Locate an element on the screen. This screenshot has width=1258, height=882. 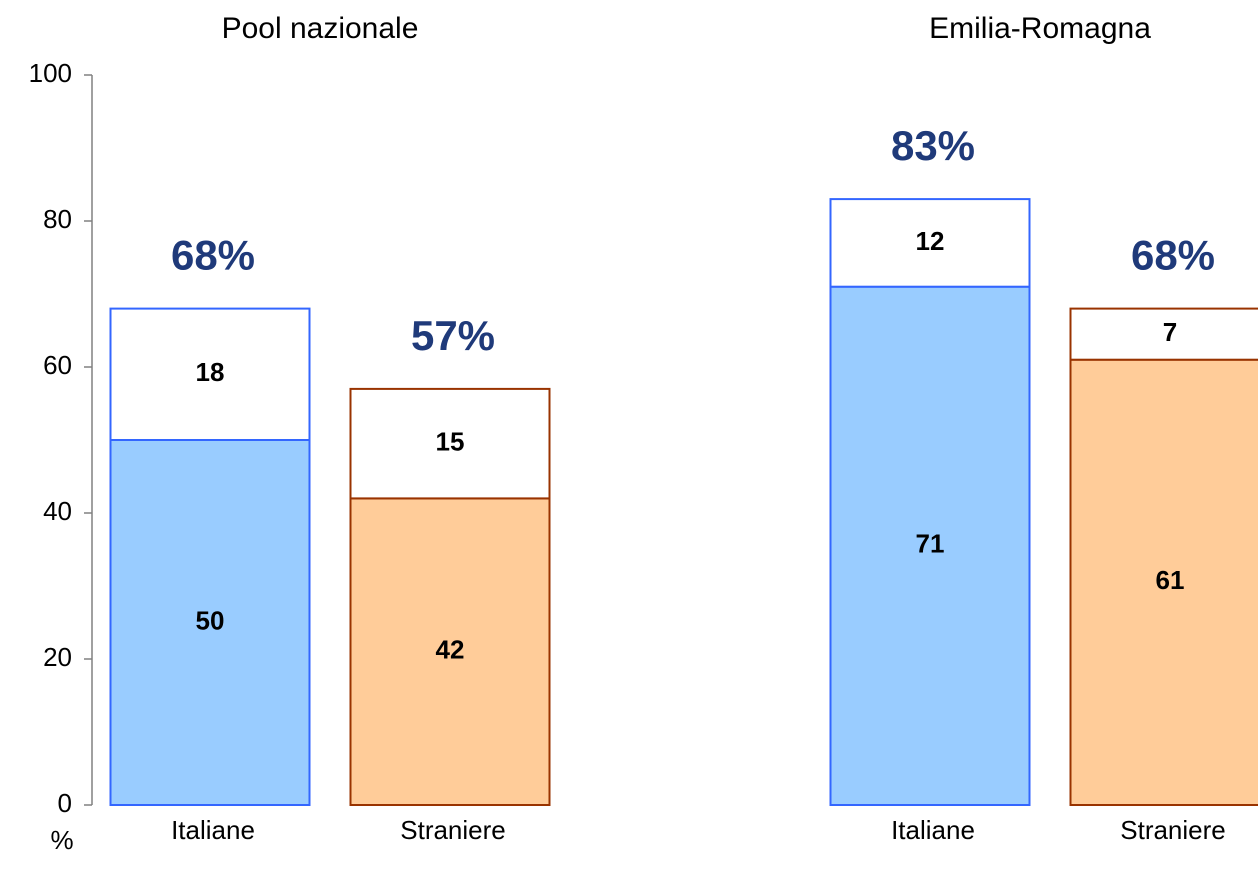
segment-label: 15 is located at coordinates (450, 442).